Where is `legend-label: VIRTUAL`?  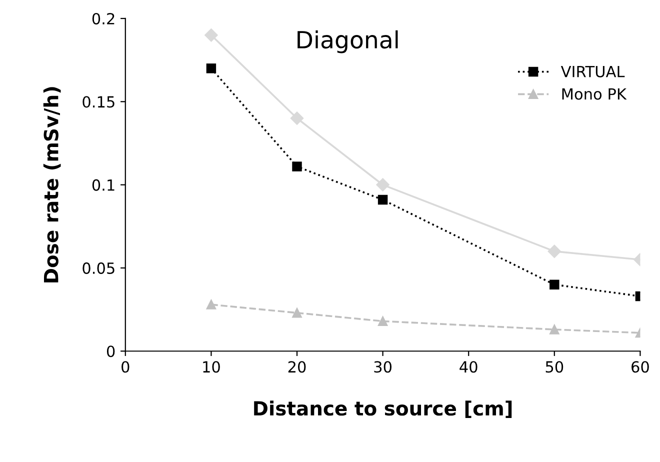
legend-label: VIRTUAL is located at coordinates (592, 72).